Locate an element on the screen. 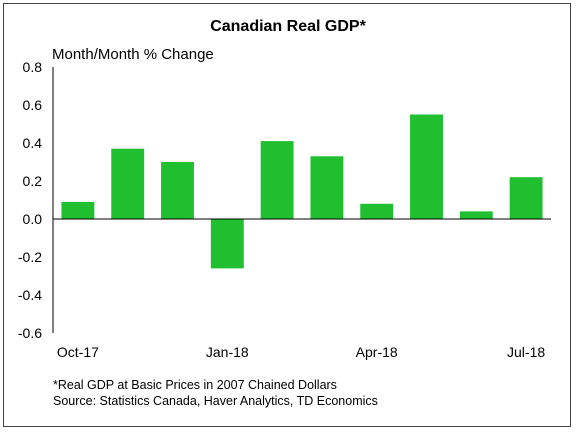 The width and height of the screenshot is (576, 432). x-tick-label: Apr-18 is located at coordinates (377, 352).